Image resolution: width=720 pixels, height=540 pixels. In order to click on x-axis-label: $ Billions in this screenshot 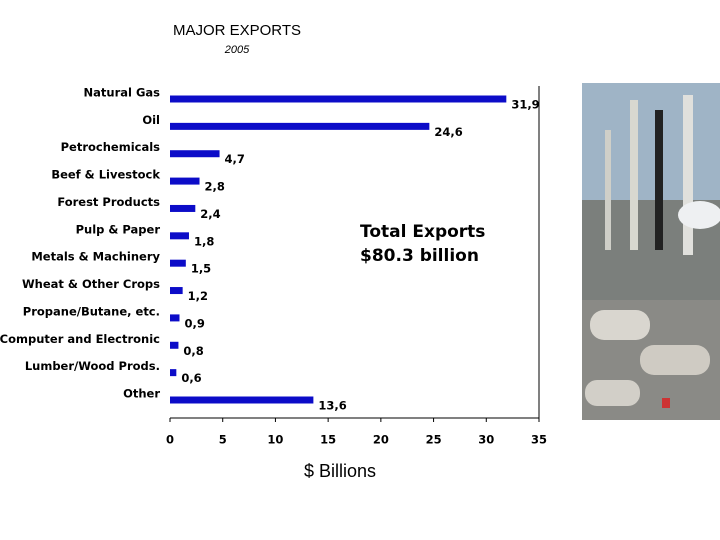, I will do `click(340, 471)`.